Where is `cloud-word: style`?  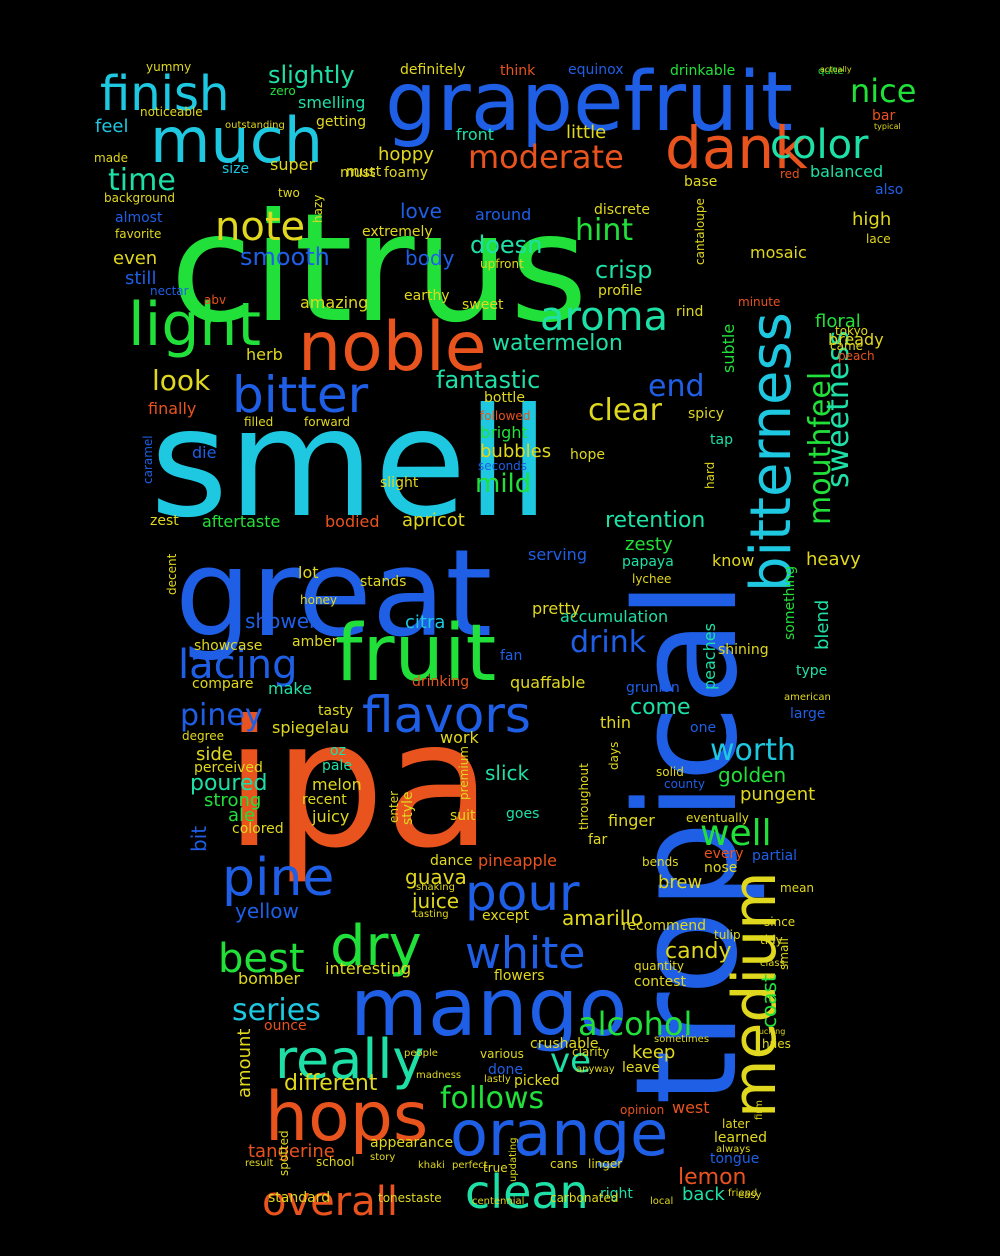 cloud-word: style is located at coordinates (408, 808).